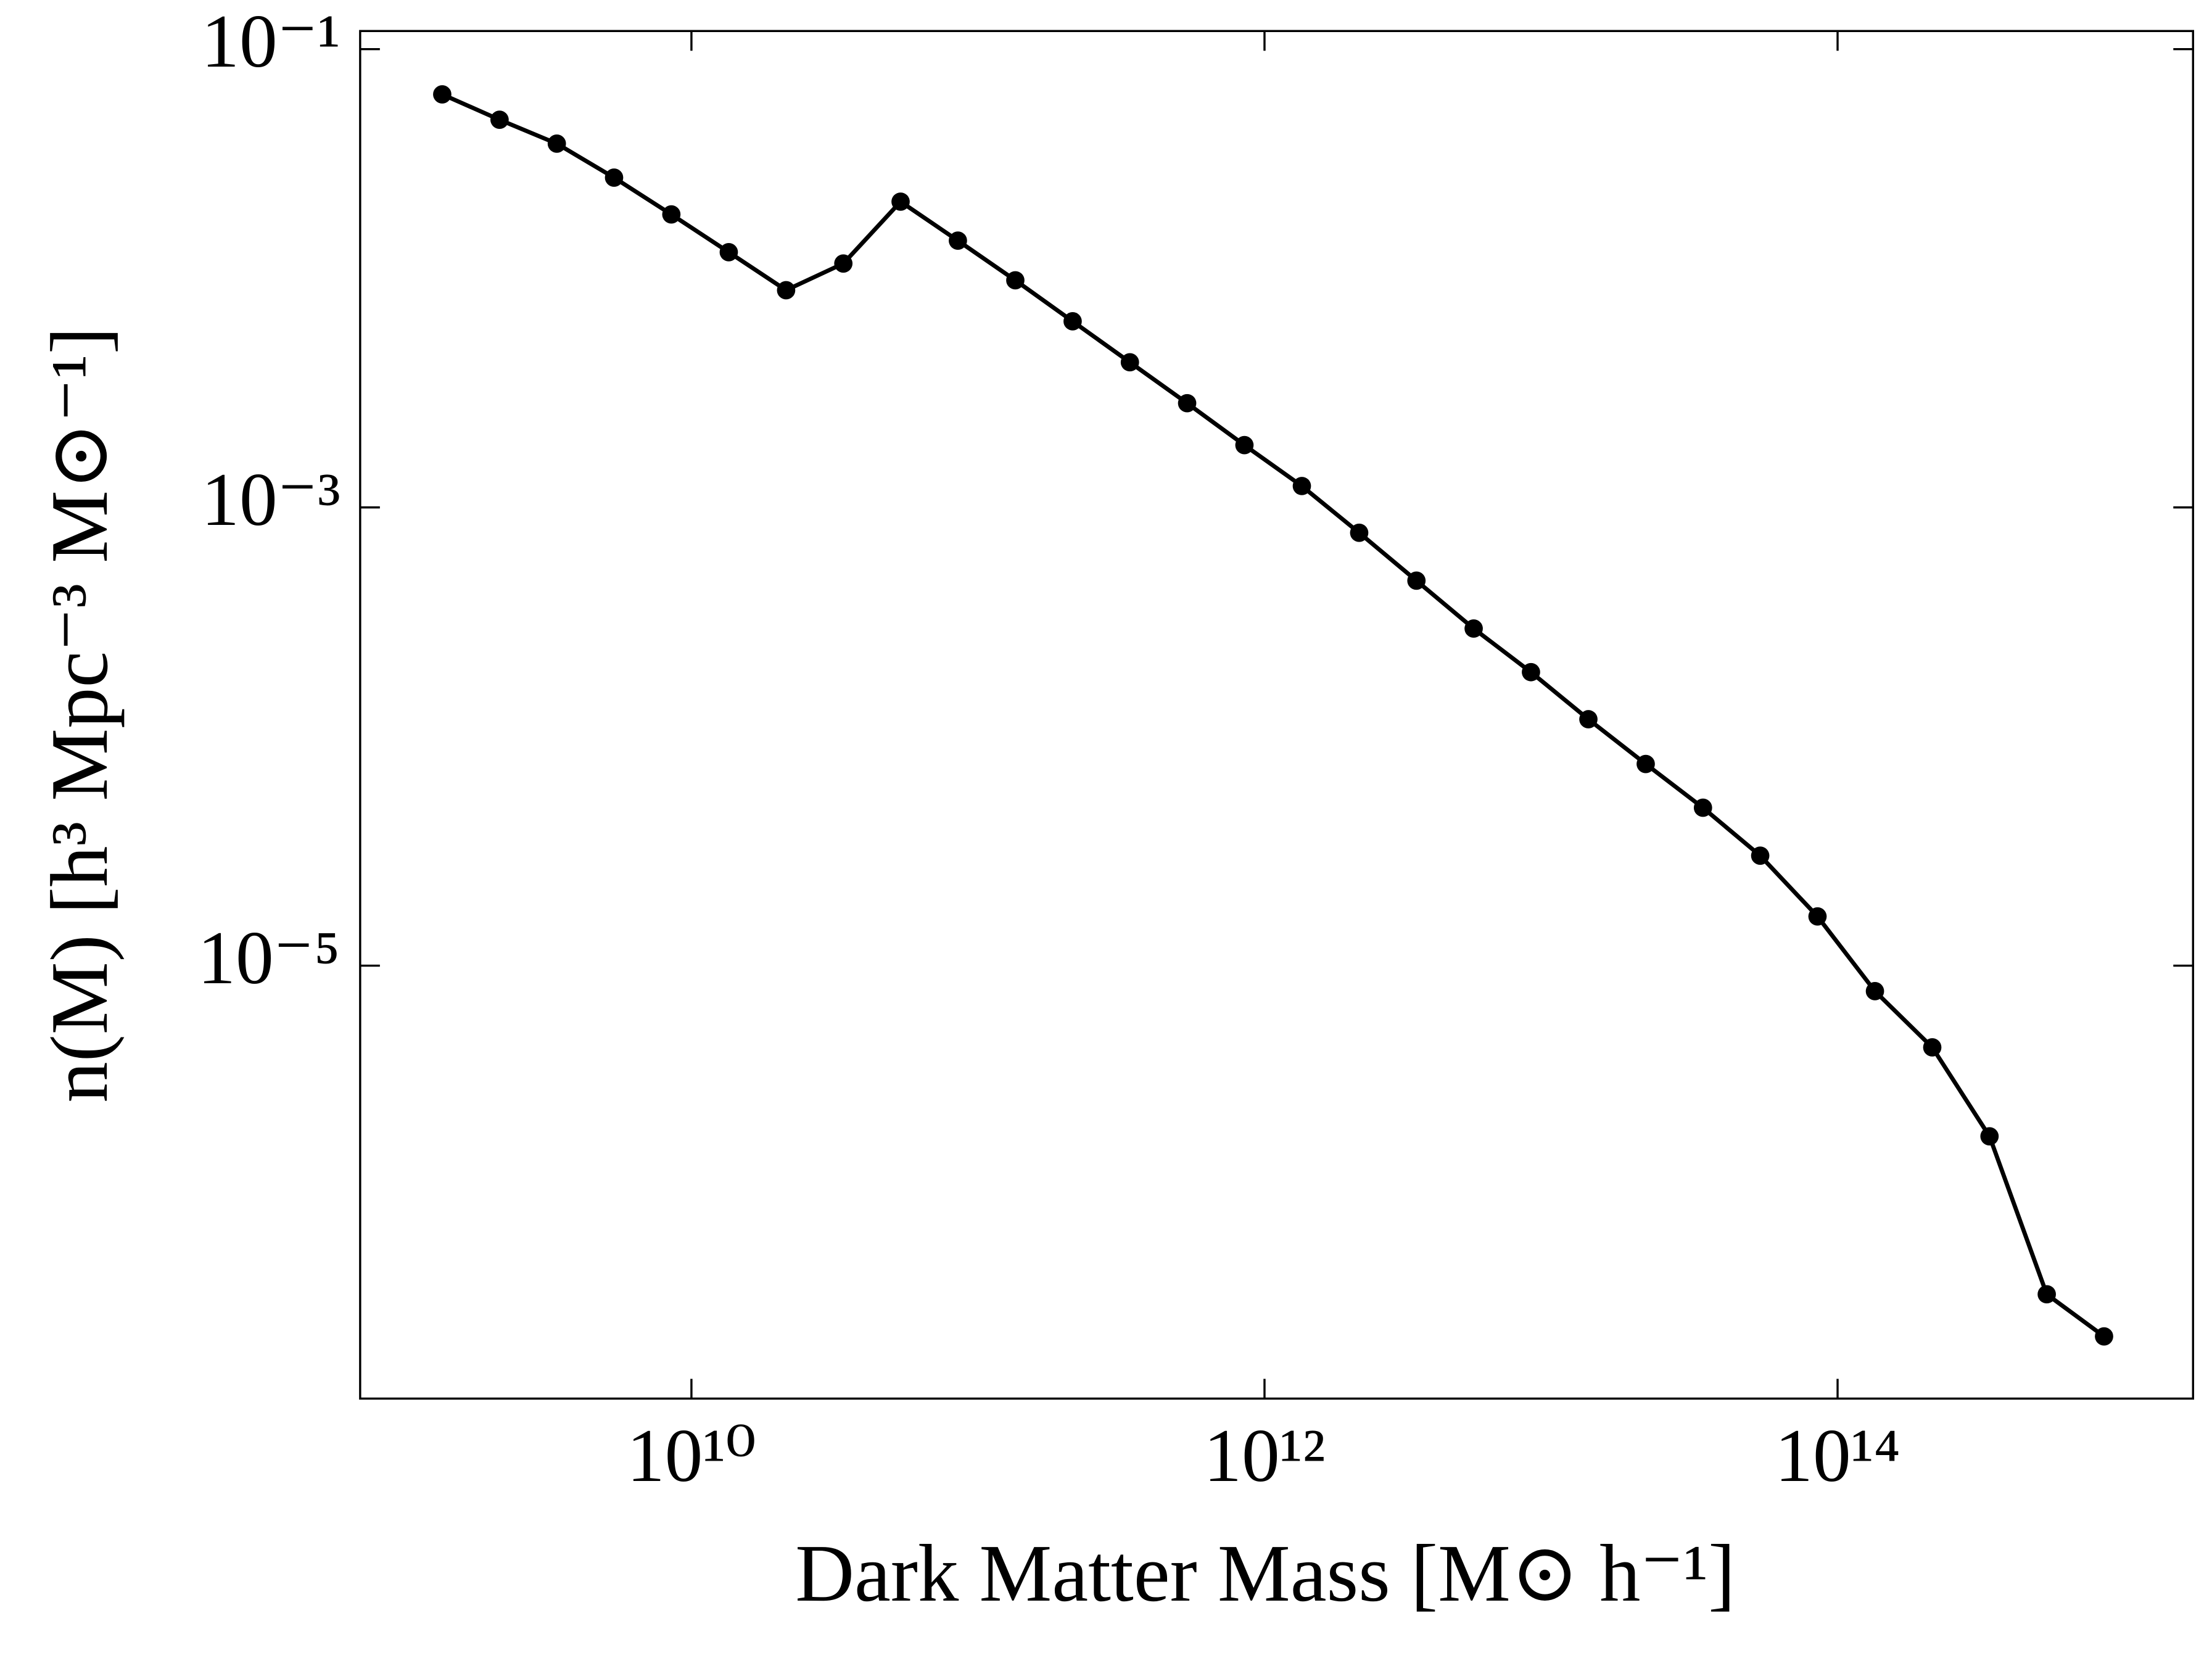 The height and width of the screenshot is (1658, 2212). Describe the element at coordinates (1837, 1455) in the screenshot. I see `x-tick-label: 10¹⁴` at that location.